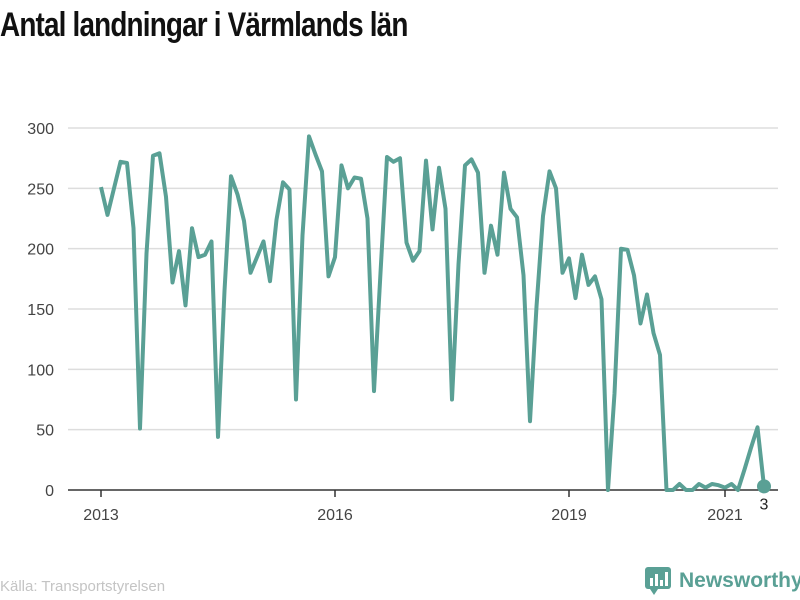  I want to click on last-value-label: 3, so click(764, 504).